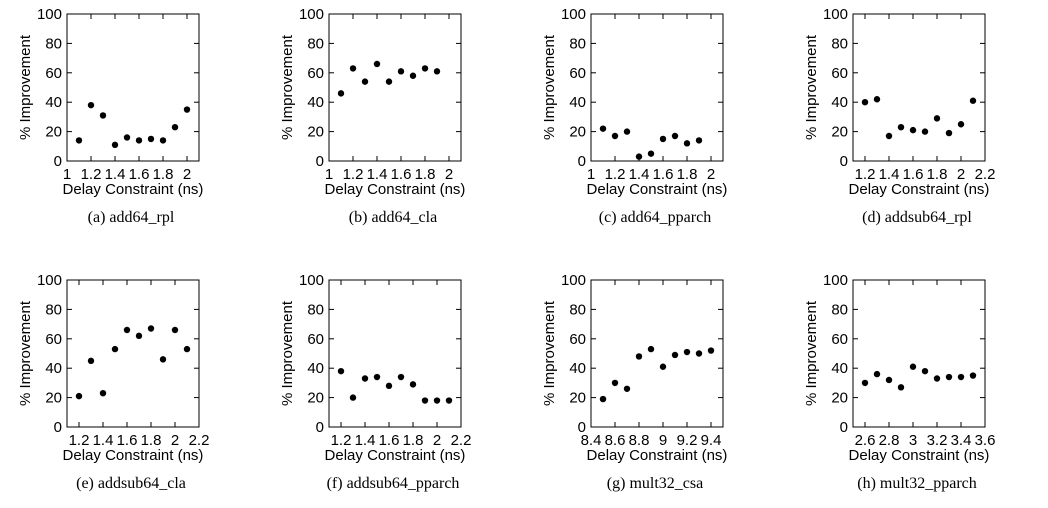  I want to click on x-tick-label: 1.6, so click(389, 440).